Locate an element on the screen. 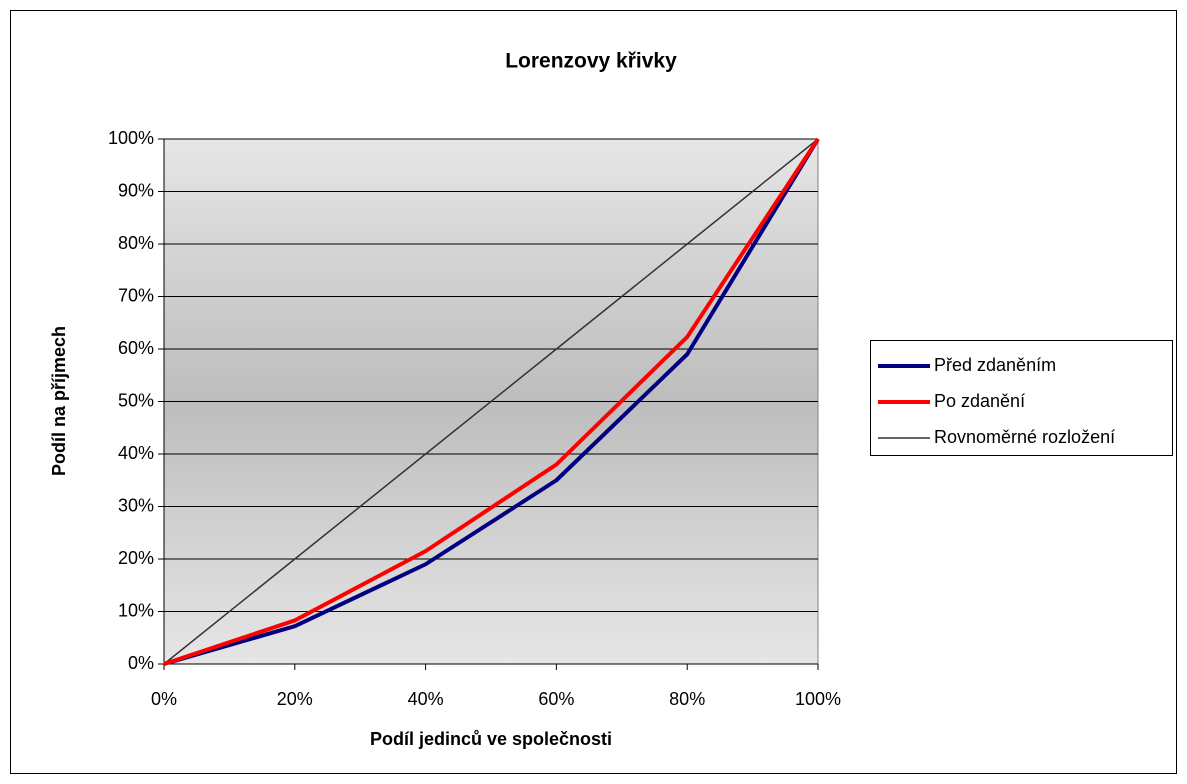 The height and width of the screenshot is (784, 1187). y-tick-label: 70% is located at coordinates (136, 295).